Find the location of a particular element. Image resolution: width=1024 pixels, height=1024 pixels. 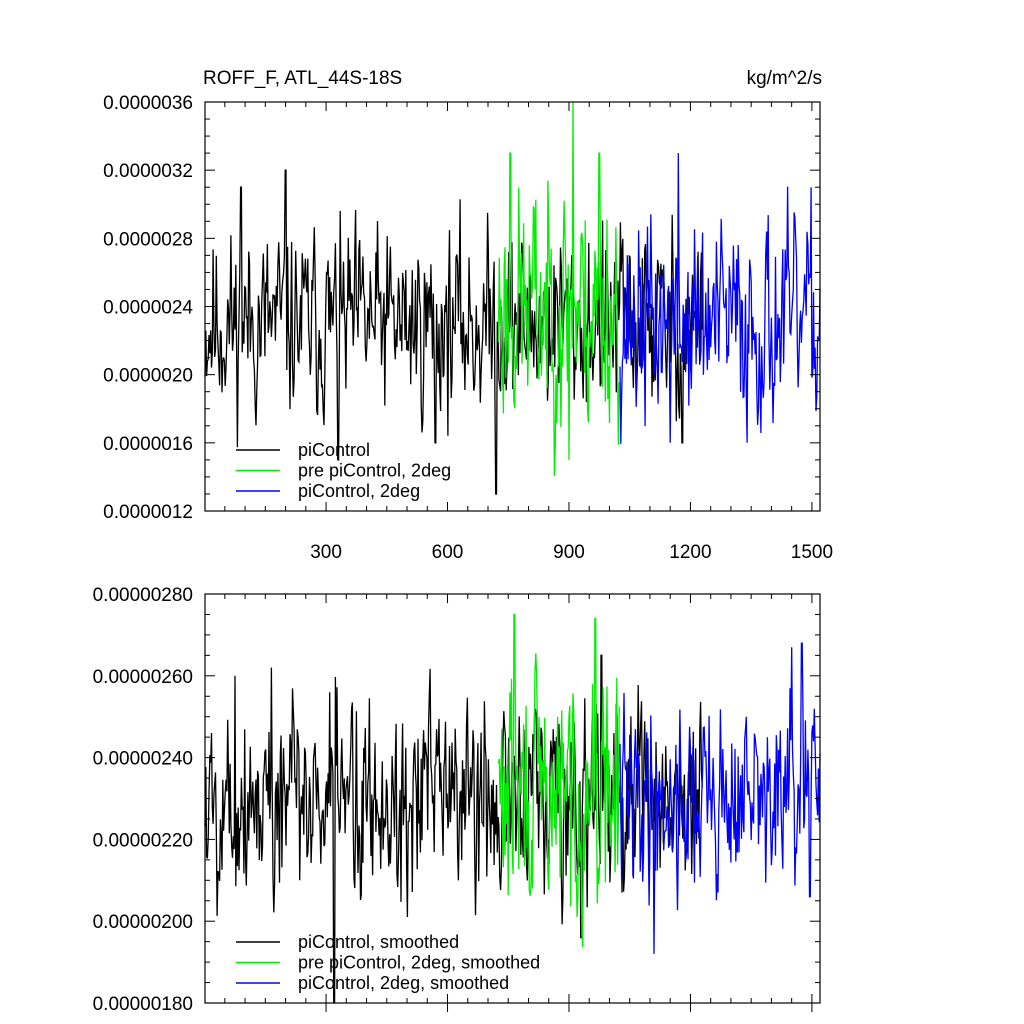

y-tick-label: 0.00000180 is located at coordinates (143, 1004).